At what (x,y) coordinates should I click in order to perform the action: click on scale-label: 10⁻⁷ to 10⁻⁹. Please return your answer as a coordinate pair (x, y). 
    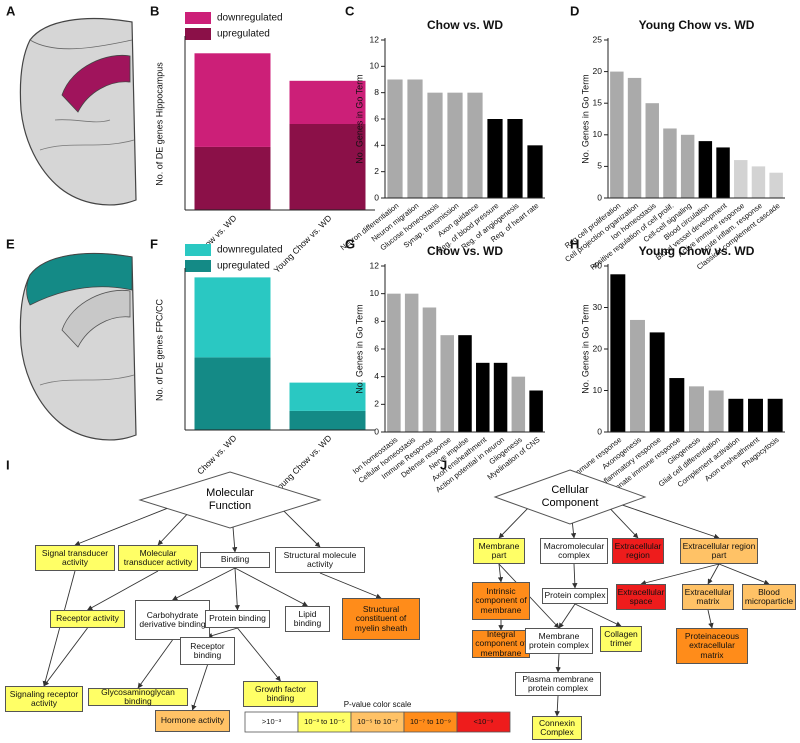
    Looking at the image, I should click on (430, 721).